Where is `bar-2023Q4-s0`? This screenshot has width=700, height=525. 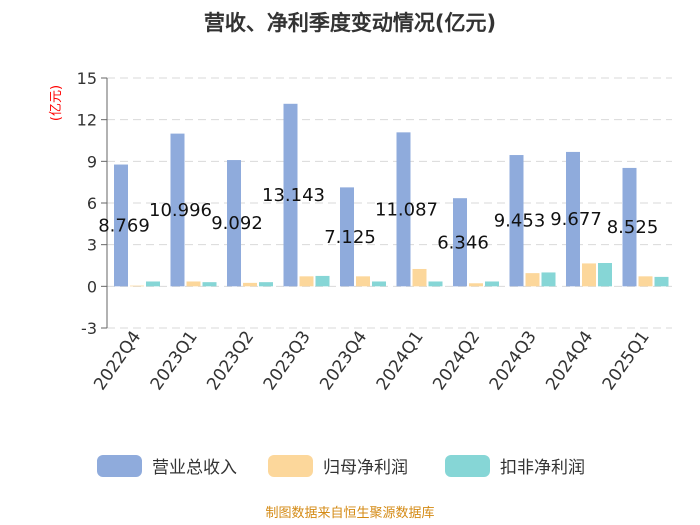
bar-2023Q4-s0 is located at coordinates (347, 237).